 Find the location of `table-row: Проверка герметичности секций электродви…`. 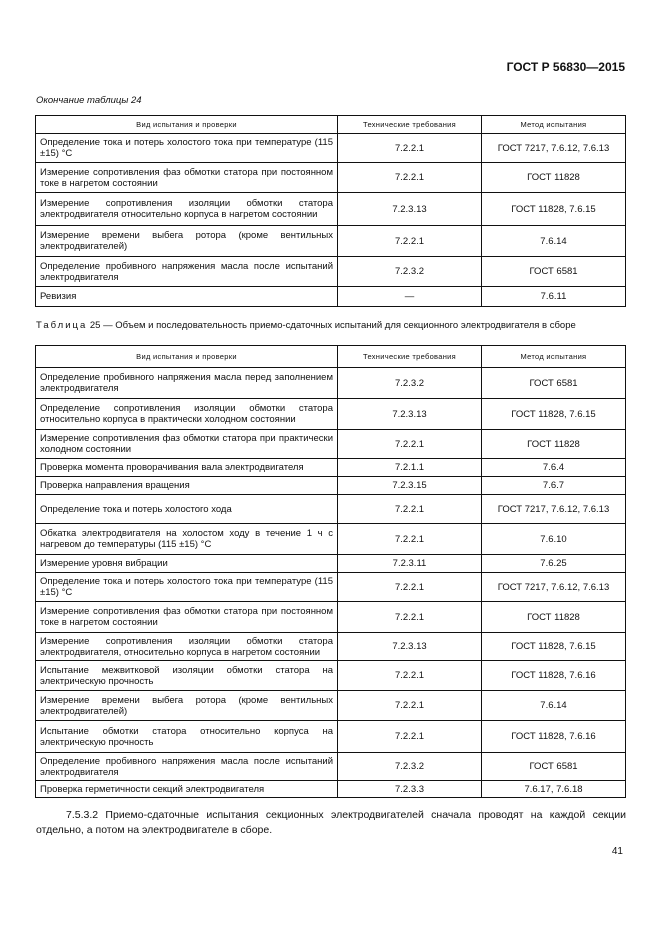

table-row: Проверка герметичности секций электродви… is located at coordinates (330, 789).